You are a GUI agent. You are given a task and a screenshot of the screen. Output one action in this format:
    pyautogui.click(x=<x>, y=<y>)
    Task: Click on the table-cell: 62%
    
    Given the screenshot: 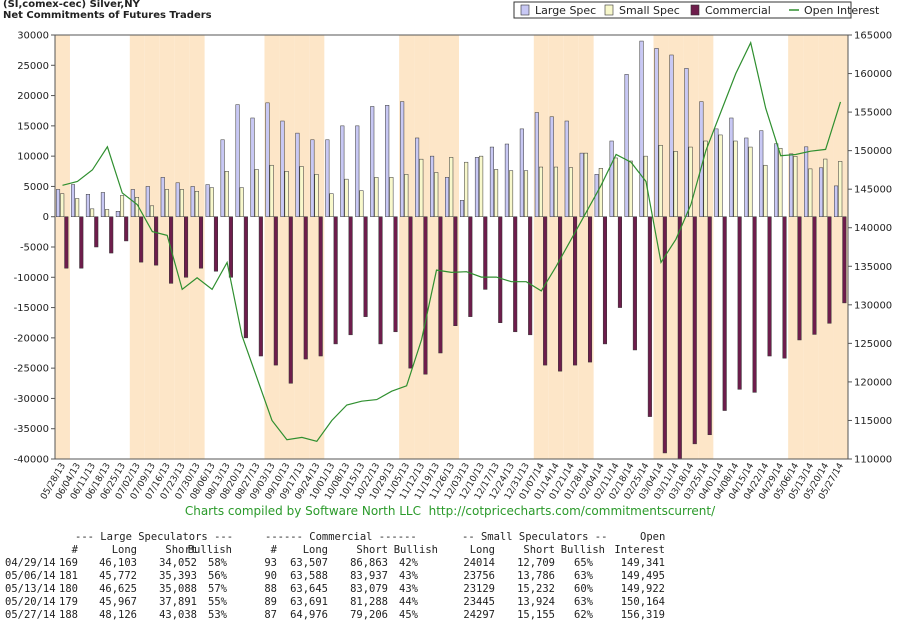 What is the action you would take?
    pyautogui.click(x=584, y=614)
    